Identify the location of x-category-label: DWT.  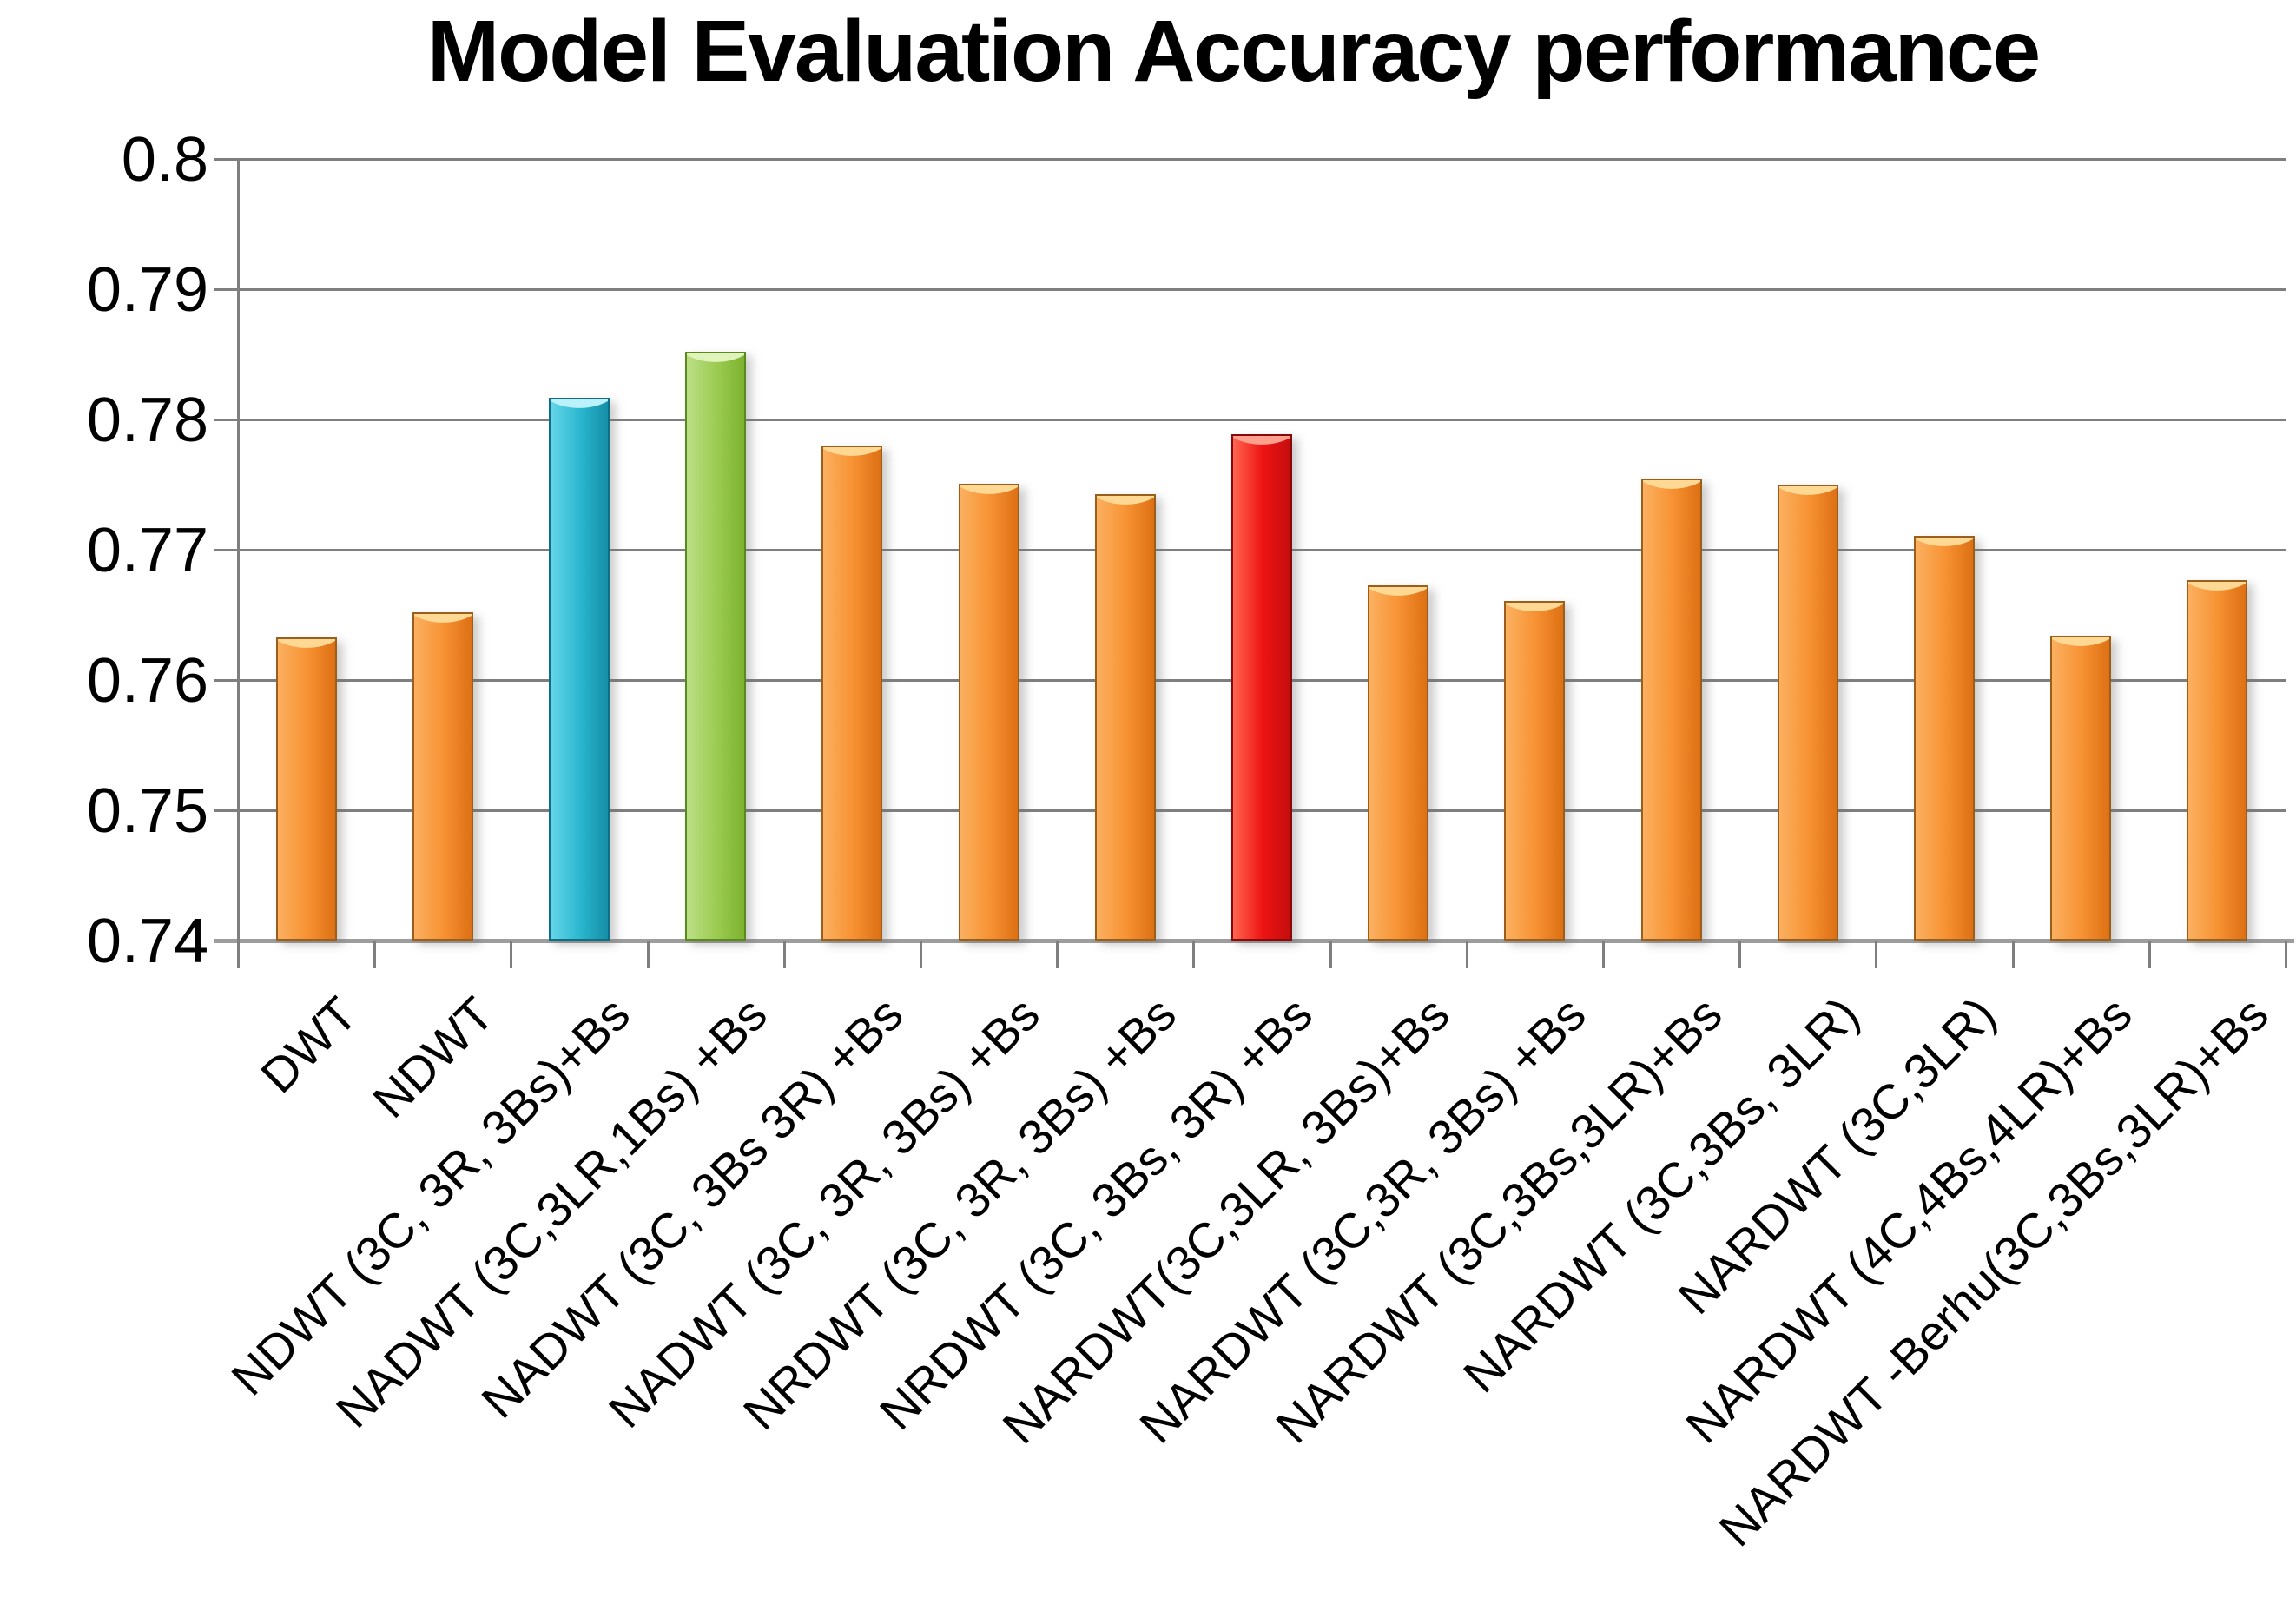
(308, 1045).